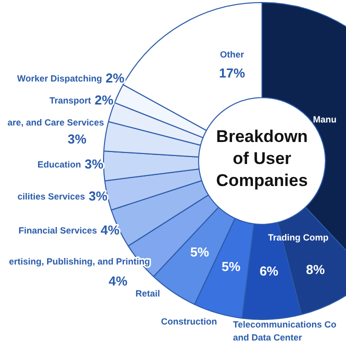  Describe the element at coordinates (269, 270) in the screenshot. I see `data-label: 6%` at that location.